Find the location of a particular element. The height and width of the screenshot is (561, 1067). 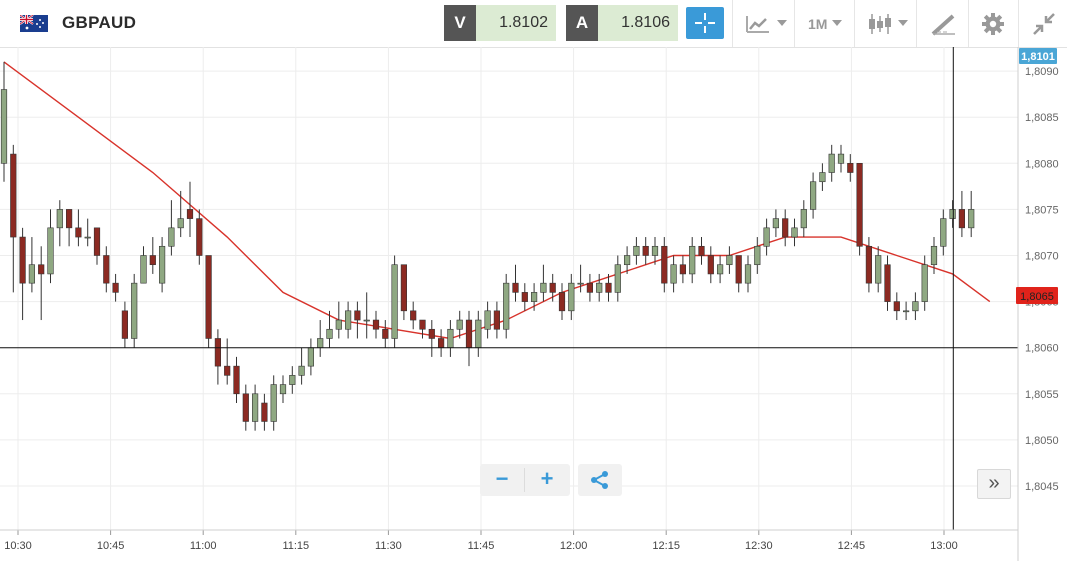

gear-icon is located at coordinates (993, 24).